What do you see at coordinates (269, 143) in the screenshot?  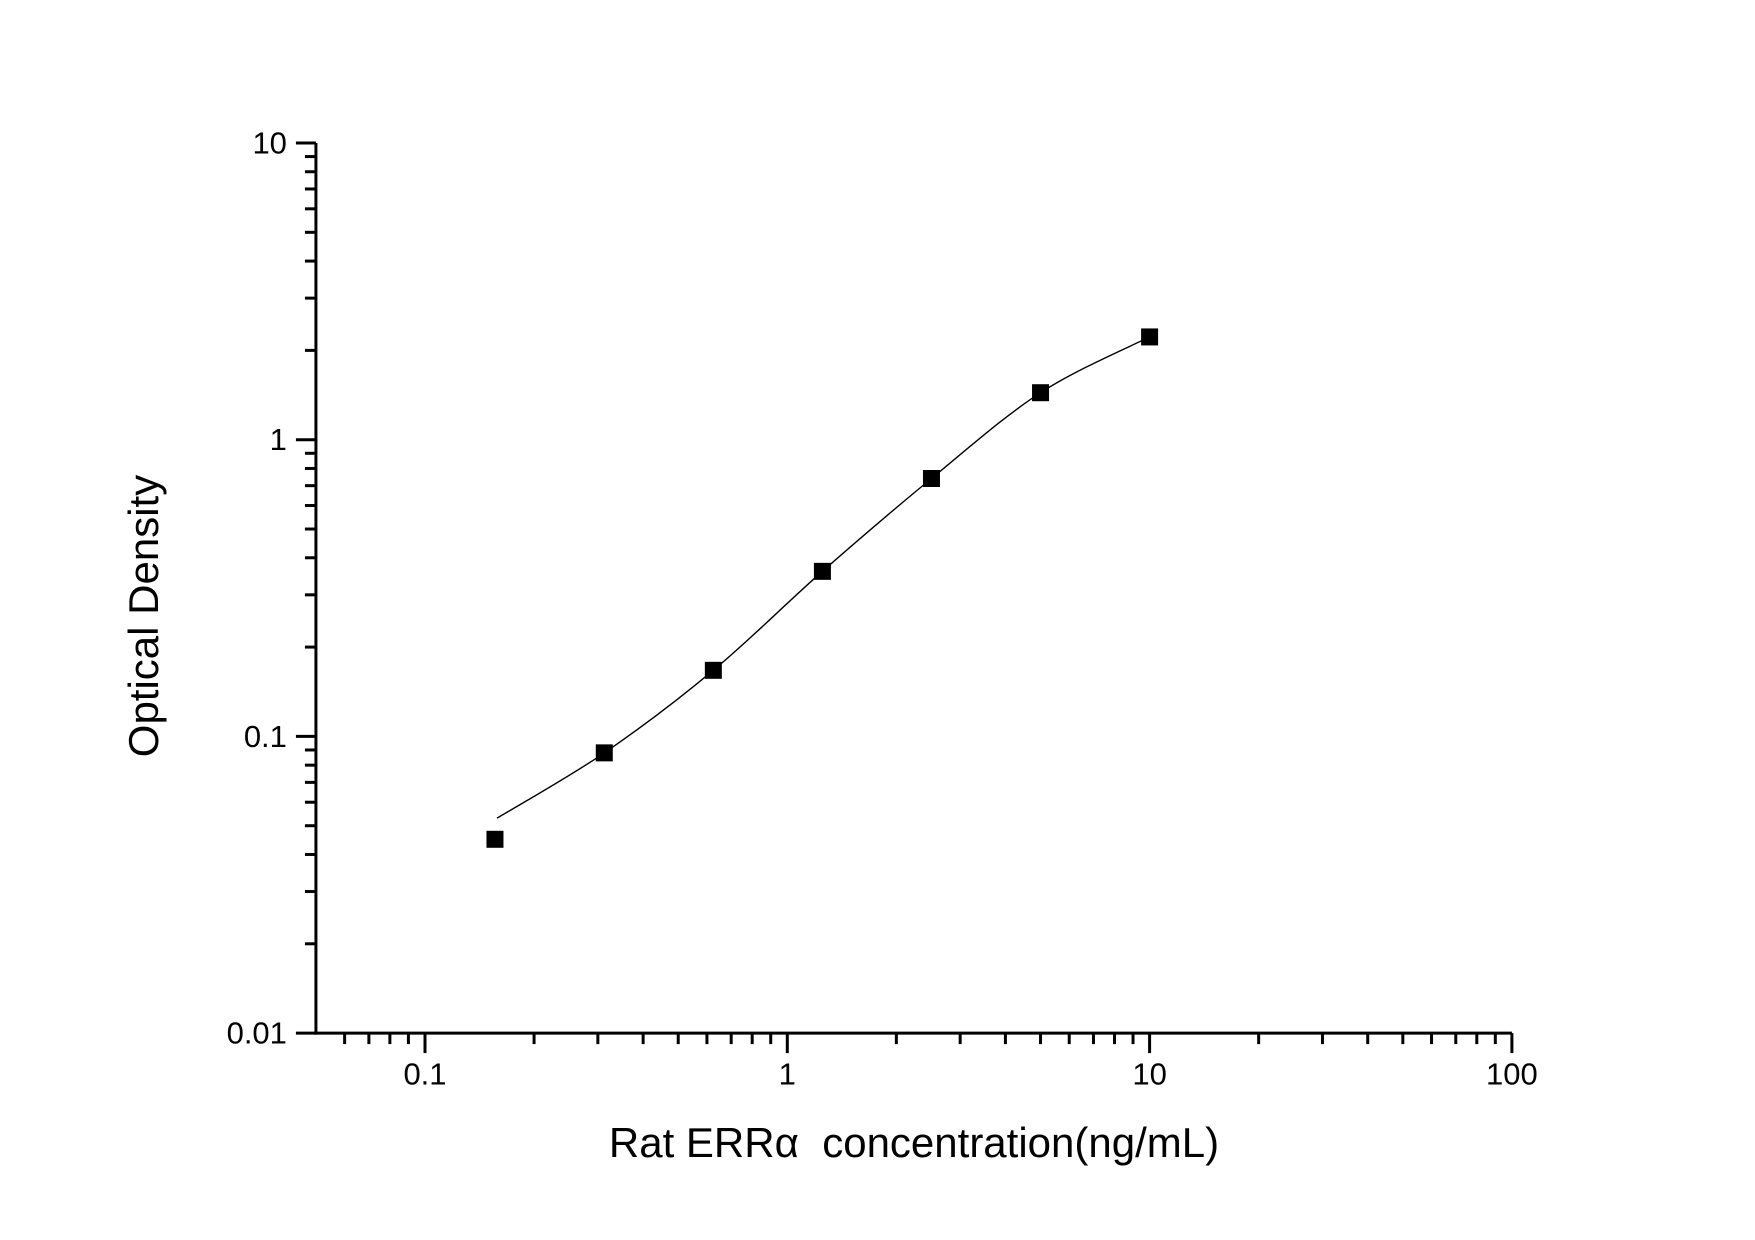 I see `y-tick-label: 10` at bounding box center [269, 143].